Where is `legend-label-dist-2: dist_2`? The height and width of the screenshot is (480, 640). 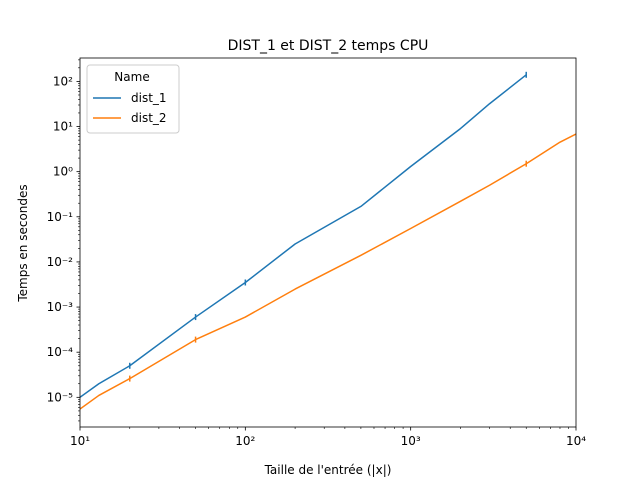
legend-label-dist-2: dist_2 is located at coordinates (149, 118).